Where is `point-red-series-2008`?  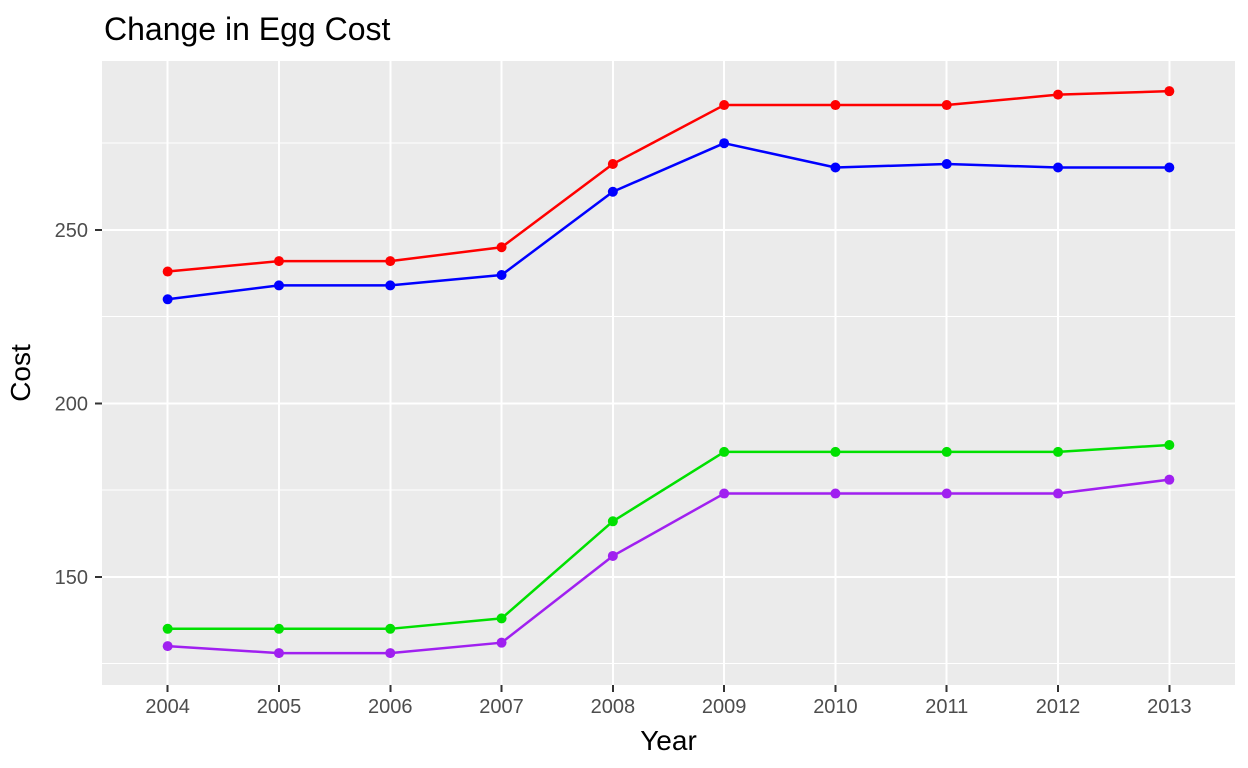
point-red-series-2008 is located at coordinates (612, 164).